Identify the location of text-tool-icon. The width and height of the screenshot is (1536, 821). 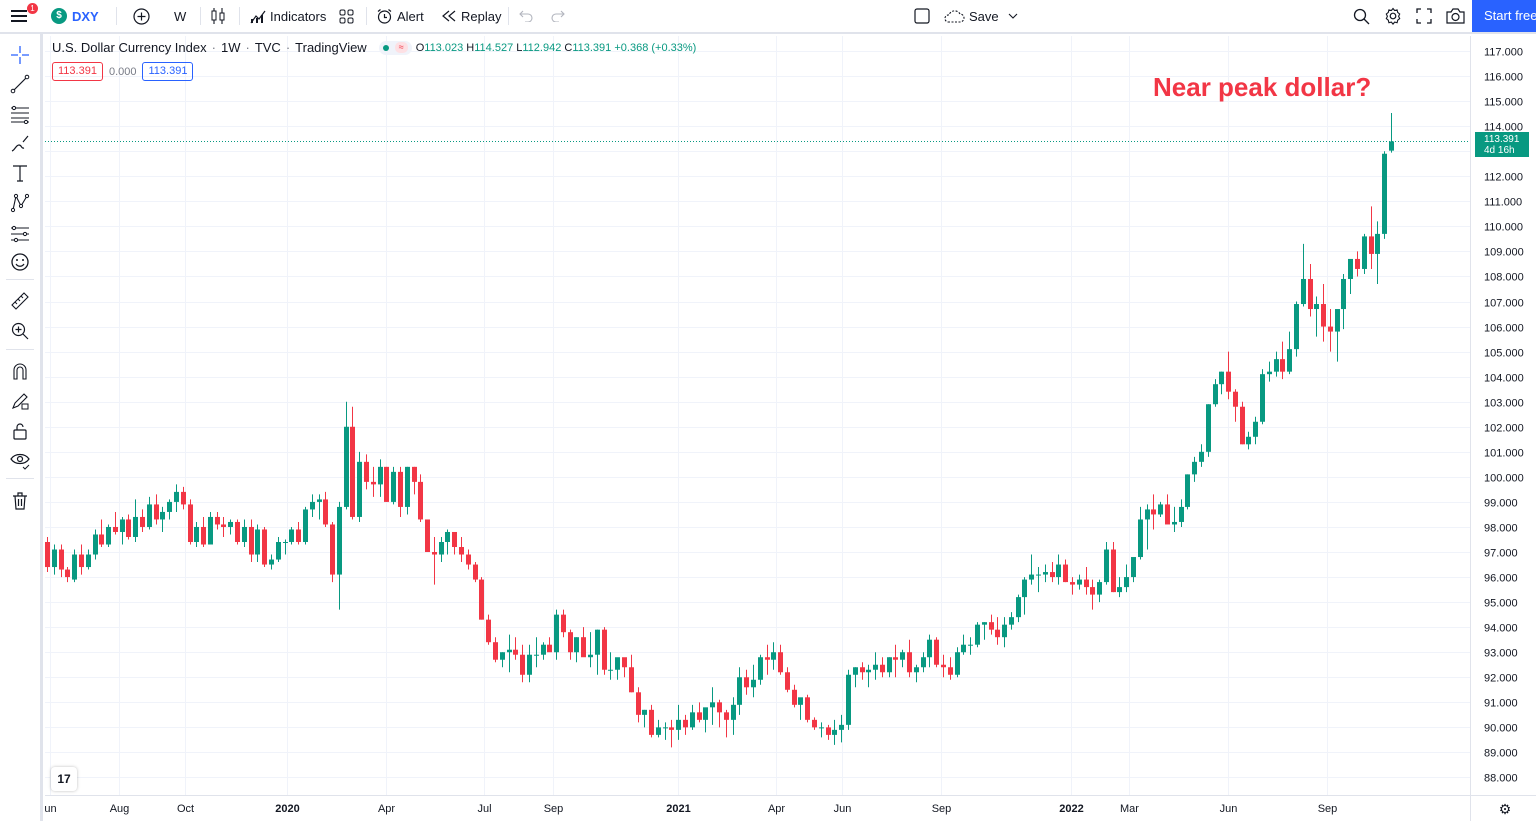
(20, 173).